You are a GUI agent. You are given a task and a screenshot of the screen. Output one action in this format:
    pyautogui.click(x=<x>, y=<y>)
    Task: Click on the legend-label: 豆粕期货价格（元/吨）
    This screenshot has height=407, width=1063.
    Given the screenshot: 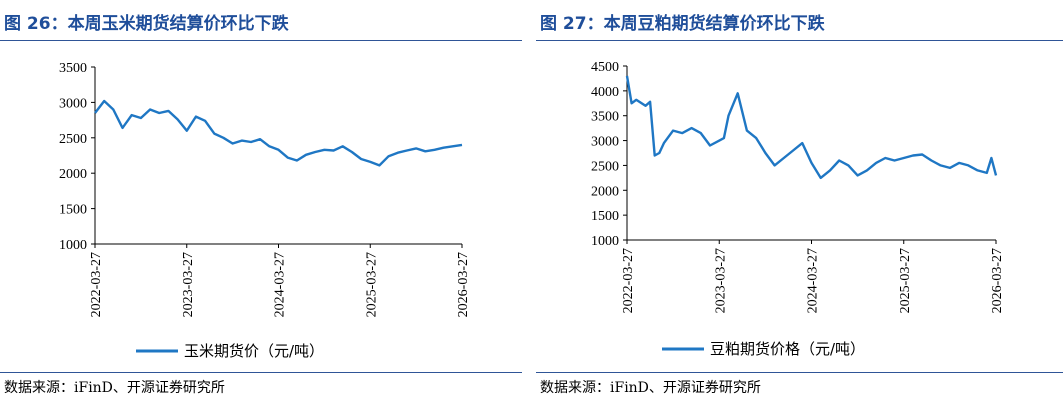 What is the action you would take?
    pyautogui.click(x=787, y=349)
    